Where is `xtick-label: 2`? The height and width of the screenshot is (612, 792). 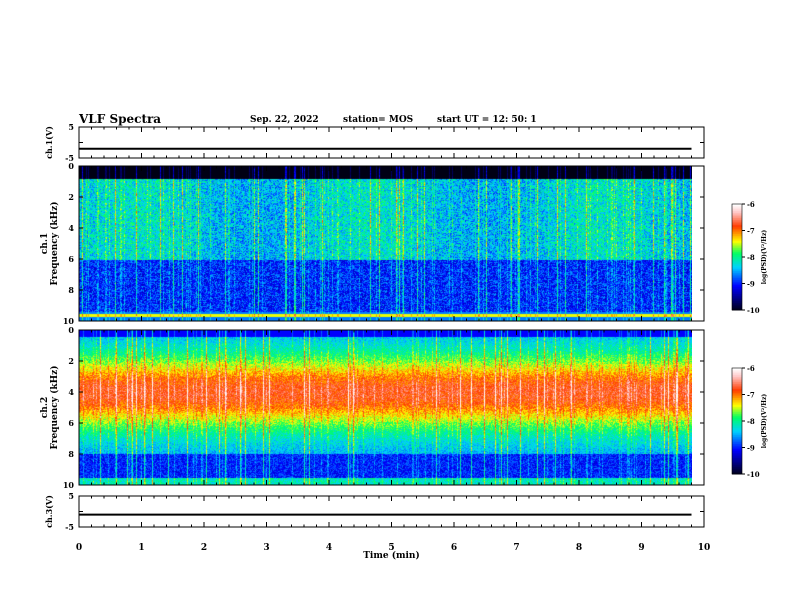 xtick-label: 2 is located at coordinates (204, 548).